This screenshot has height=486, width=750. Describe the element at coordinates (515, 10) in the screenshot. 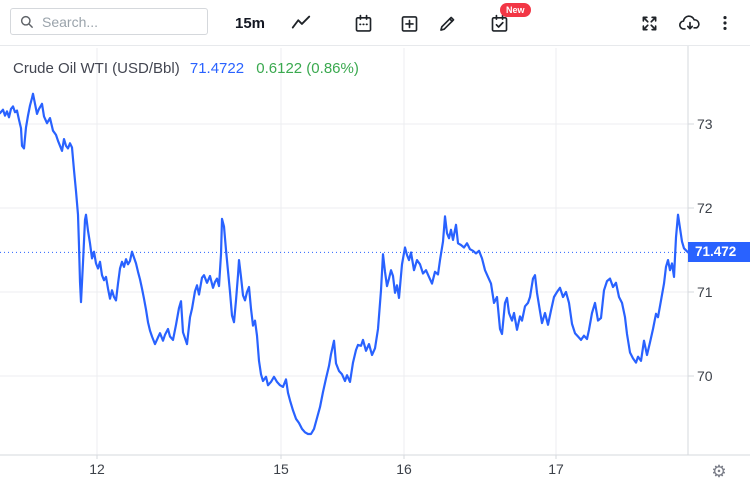

I see `new-badge: New` at that location.